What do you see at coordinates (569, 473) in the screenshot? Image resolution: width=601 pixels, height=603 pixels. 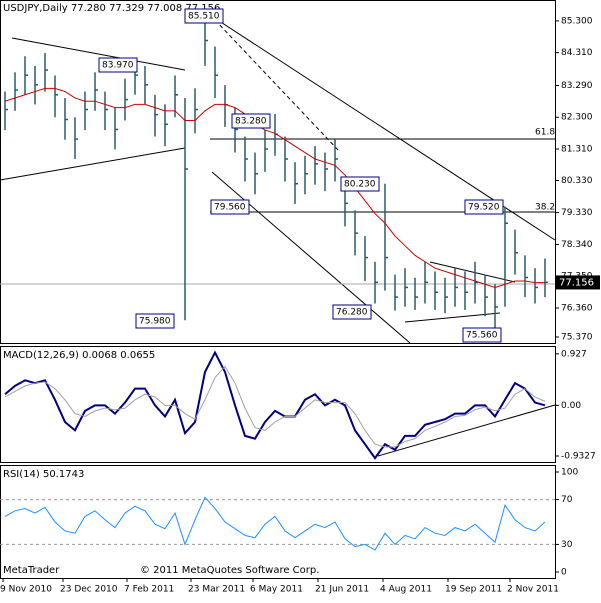 I see `y-tick-label: 100` at bounding box center [569, 473].